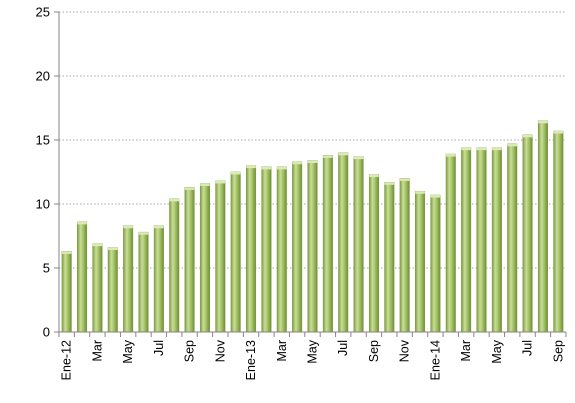  What do you see at coordinates (43, 140) in the screenshot?
I see `y-tick-label: 15` at bounding box center [43, 140].